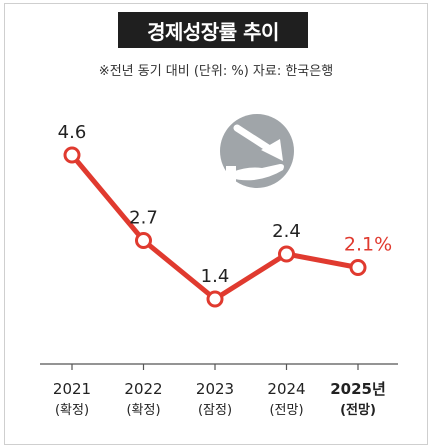 This screenshot has width=432, height=448. Describe the element at coordinates (286, 389) in the screenshot. I see `x-tick-label: 2024` at that location.